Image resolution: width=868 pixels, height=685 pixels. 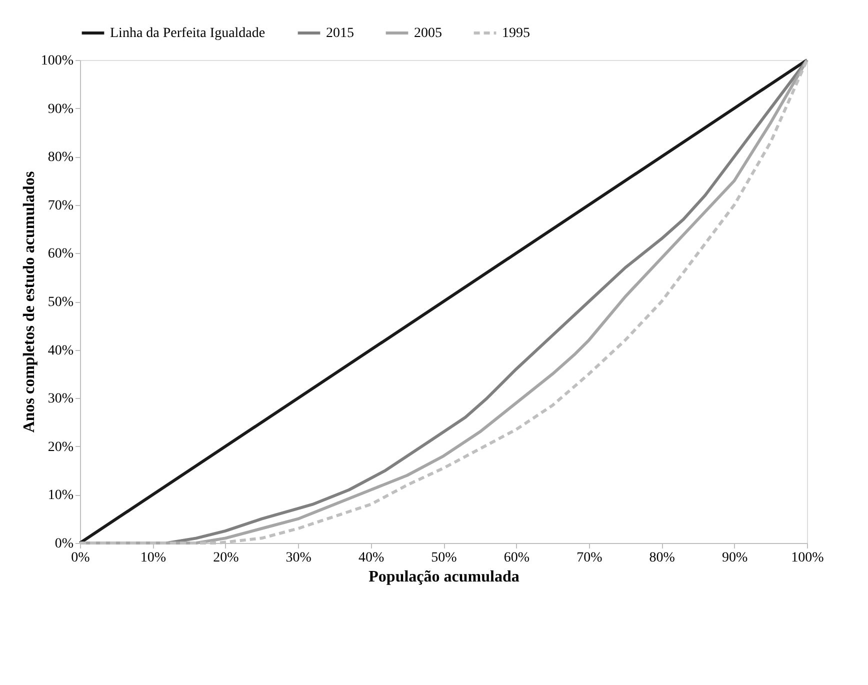 What do you see at coordinates (61, 254) in the screenshot?
I see `y-tick-label: 60%` at bounding box center [61, 254].